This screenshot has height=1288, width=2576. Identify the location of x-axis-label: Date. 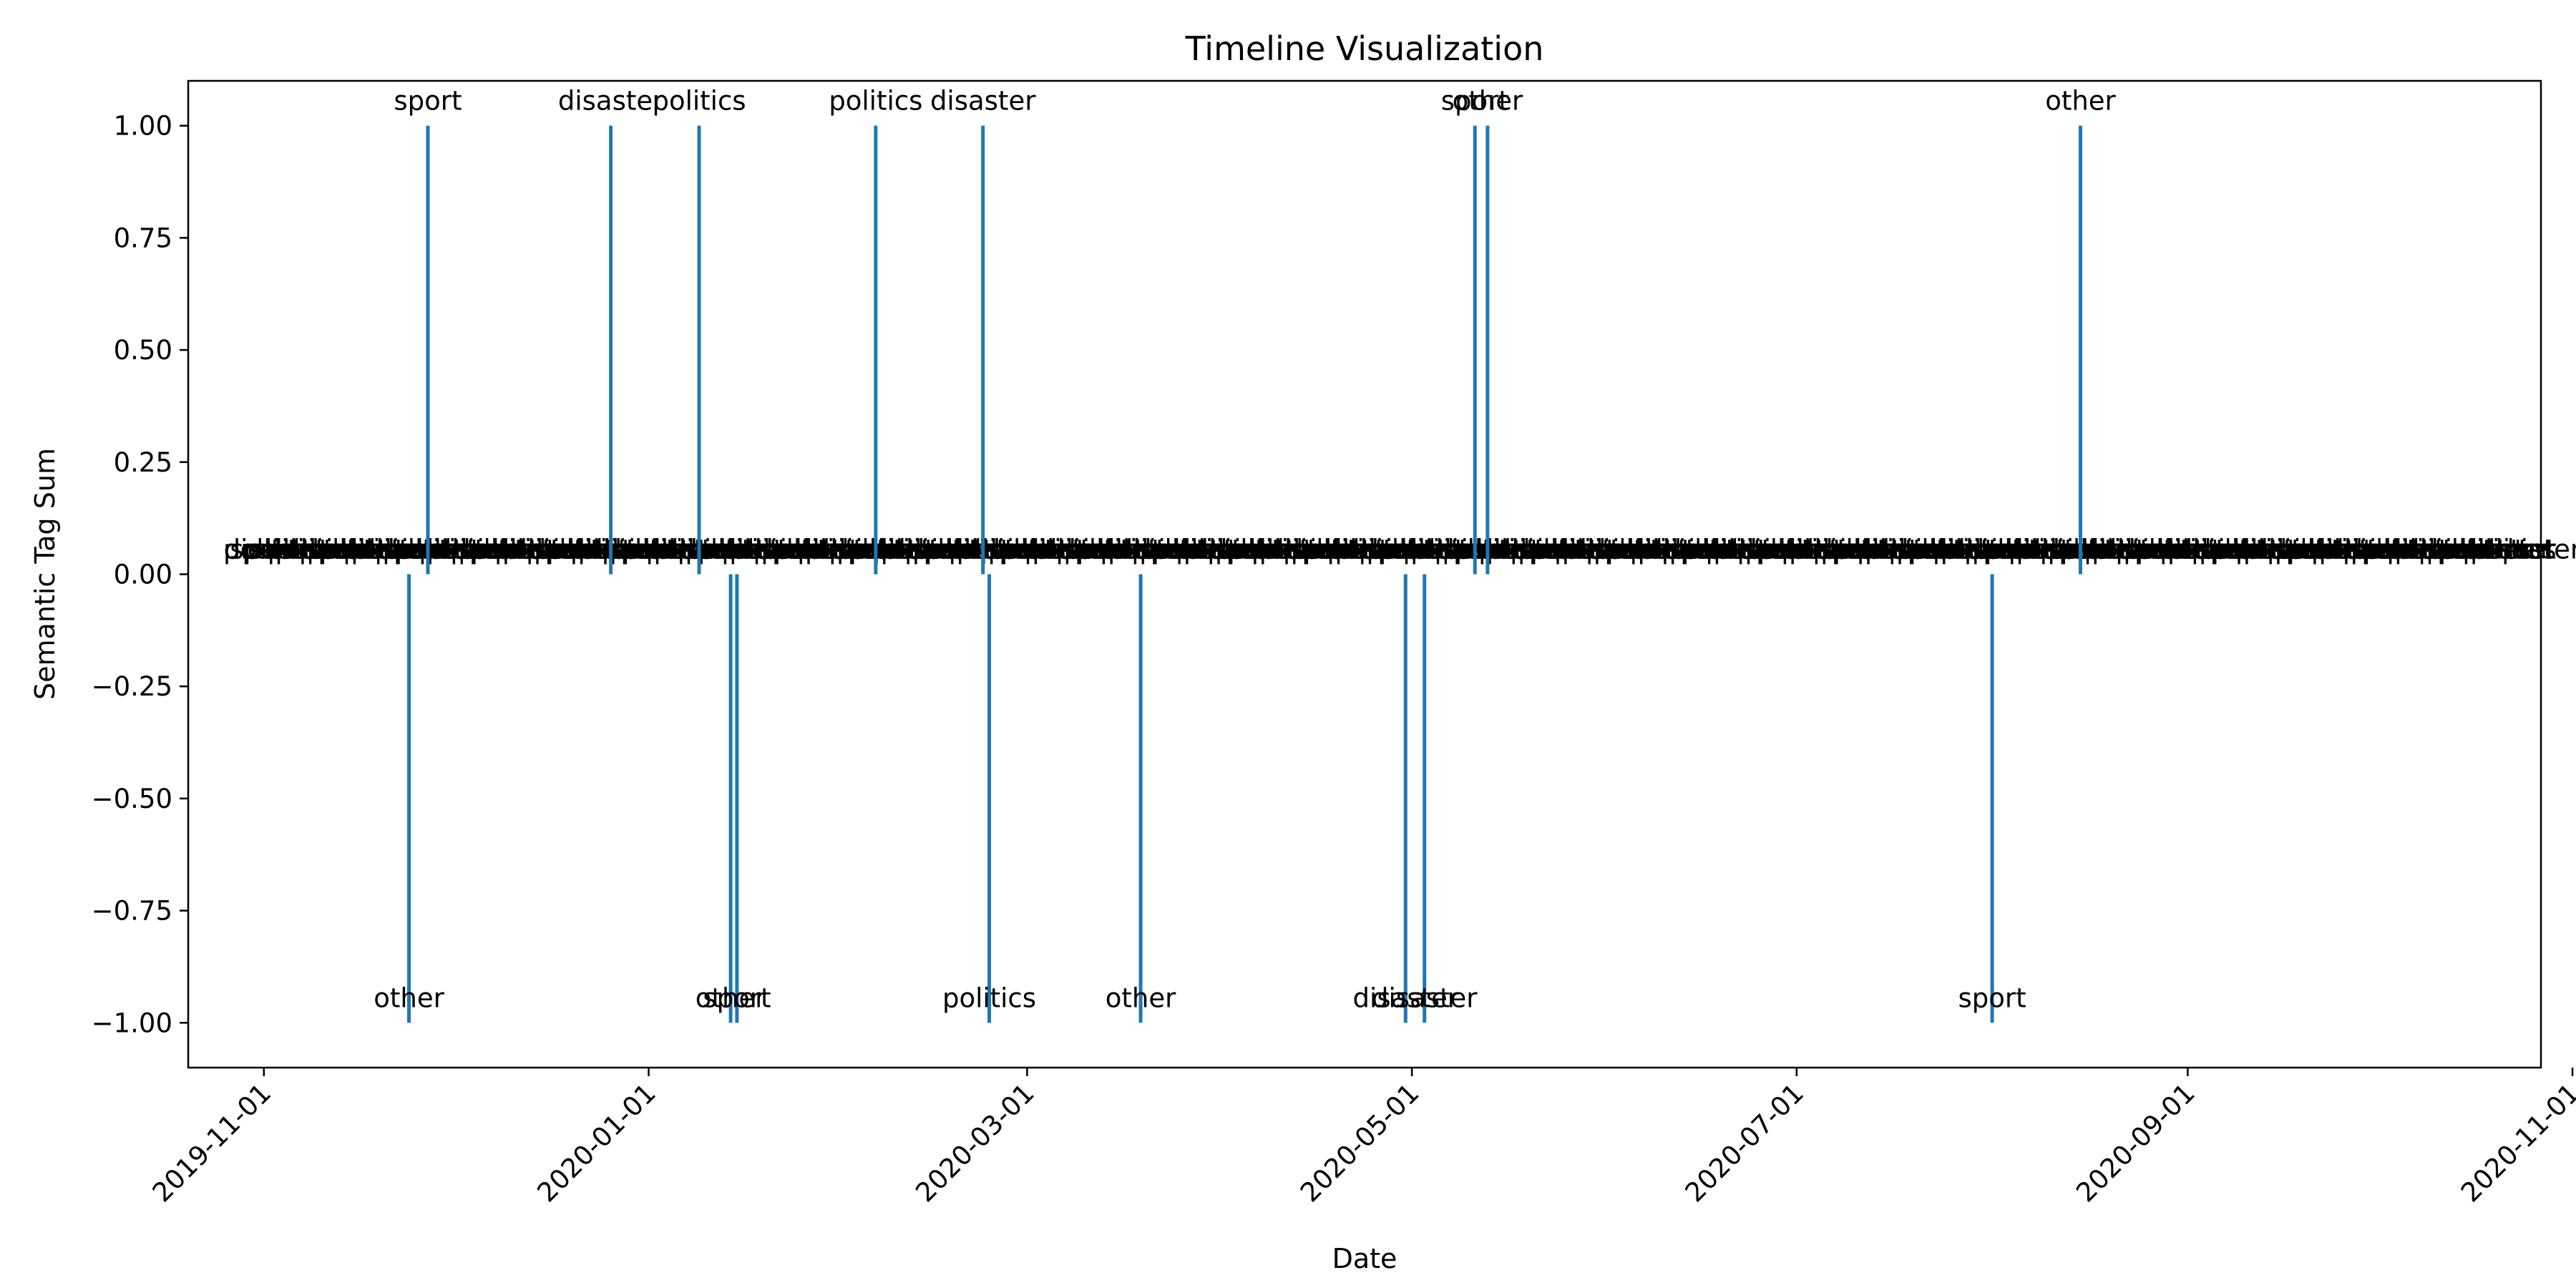
(1364, 1258).